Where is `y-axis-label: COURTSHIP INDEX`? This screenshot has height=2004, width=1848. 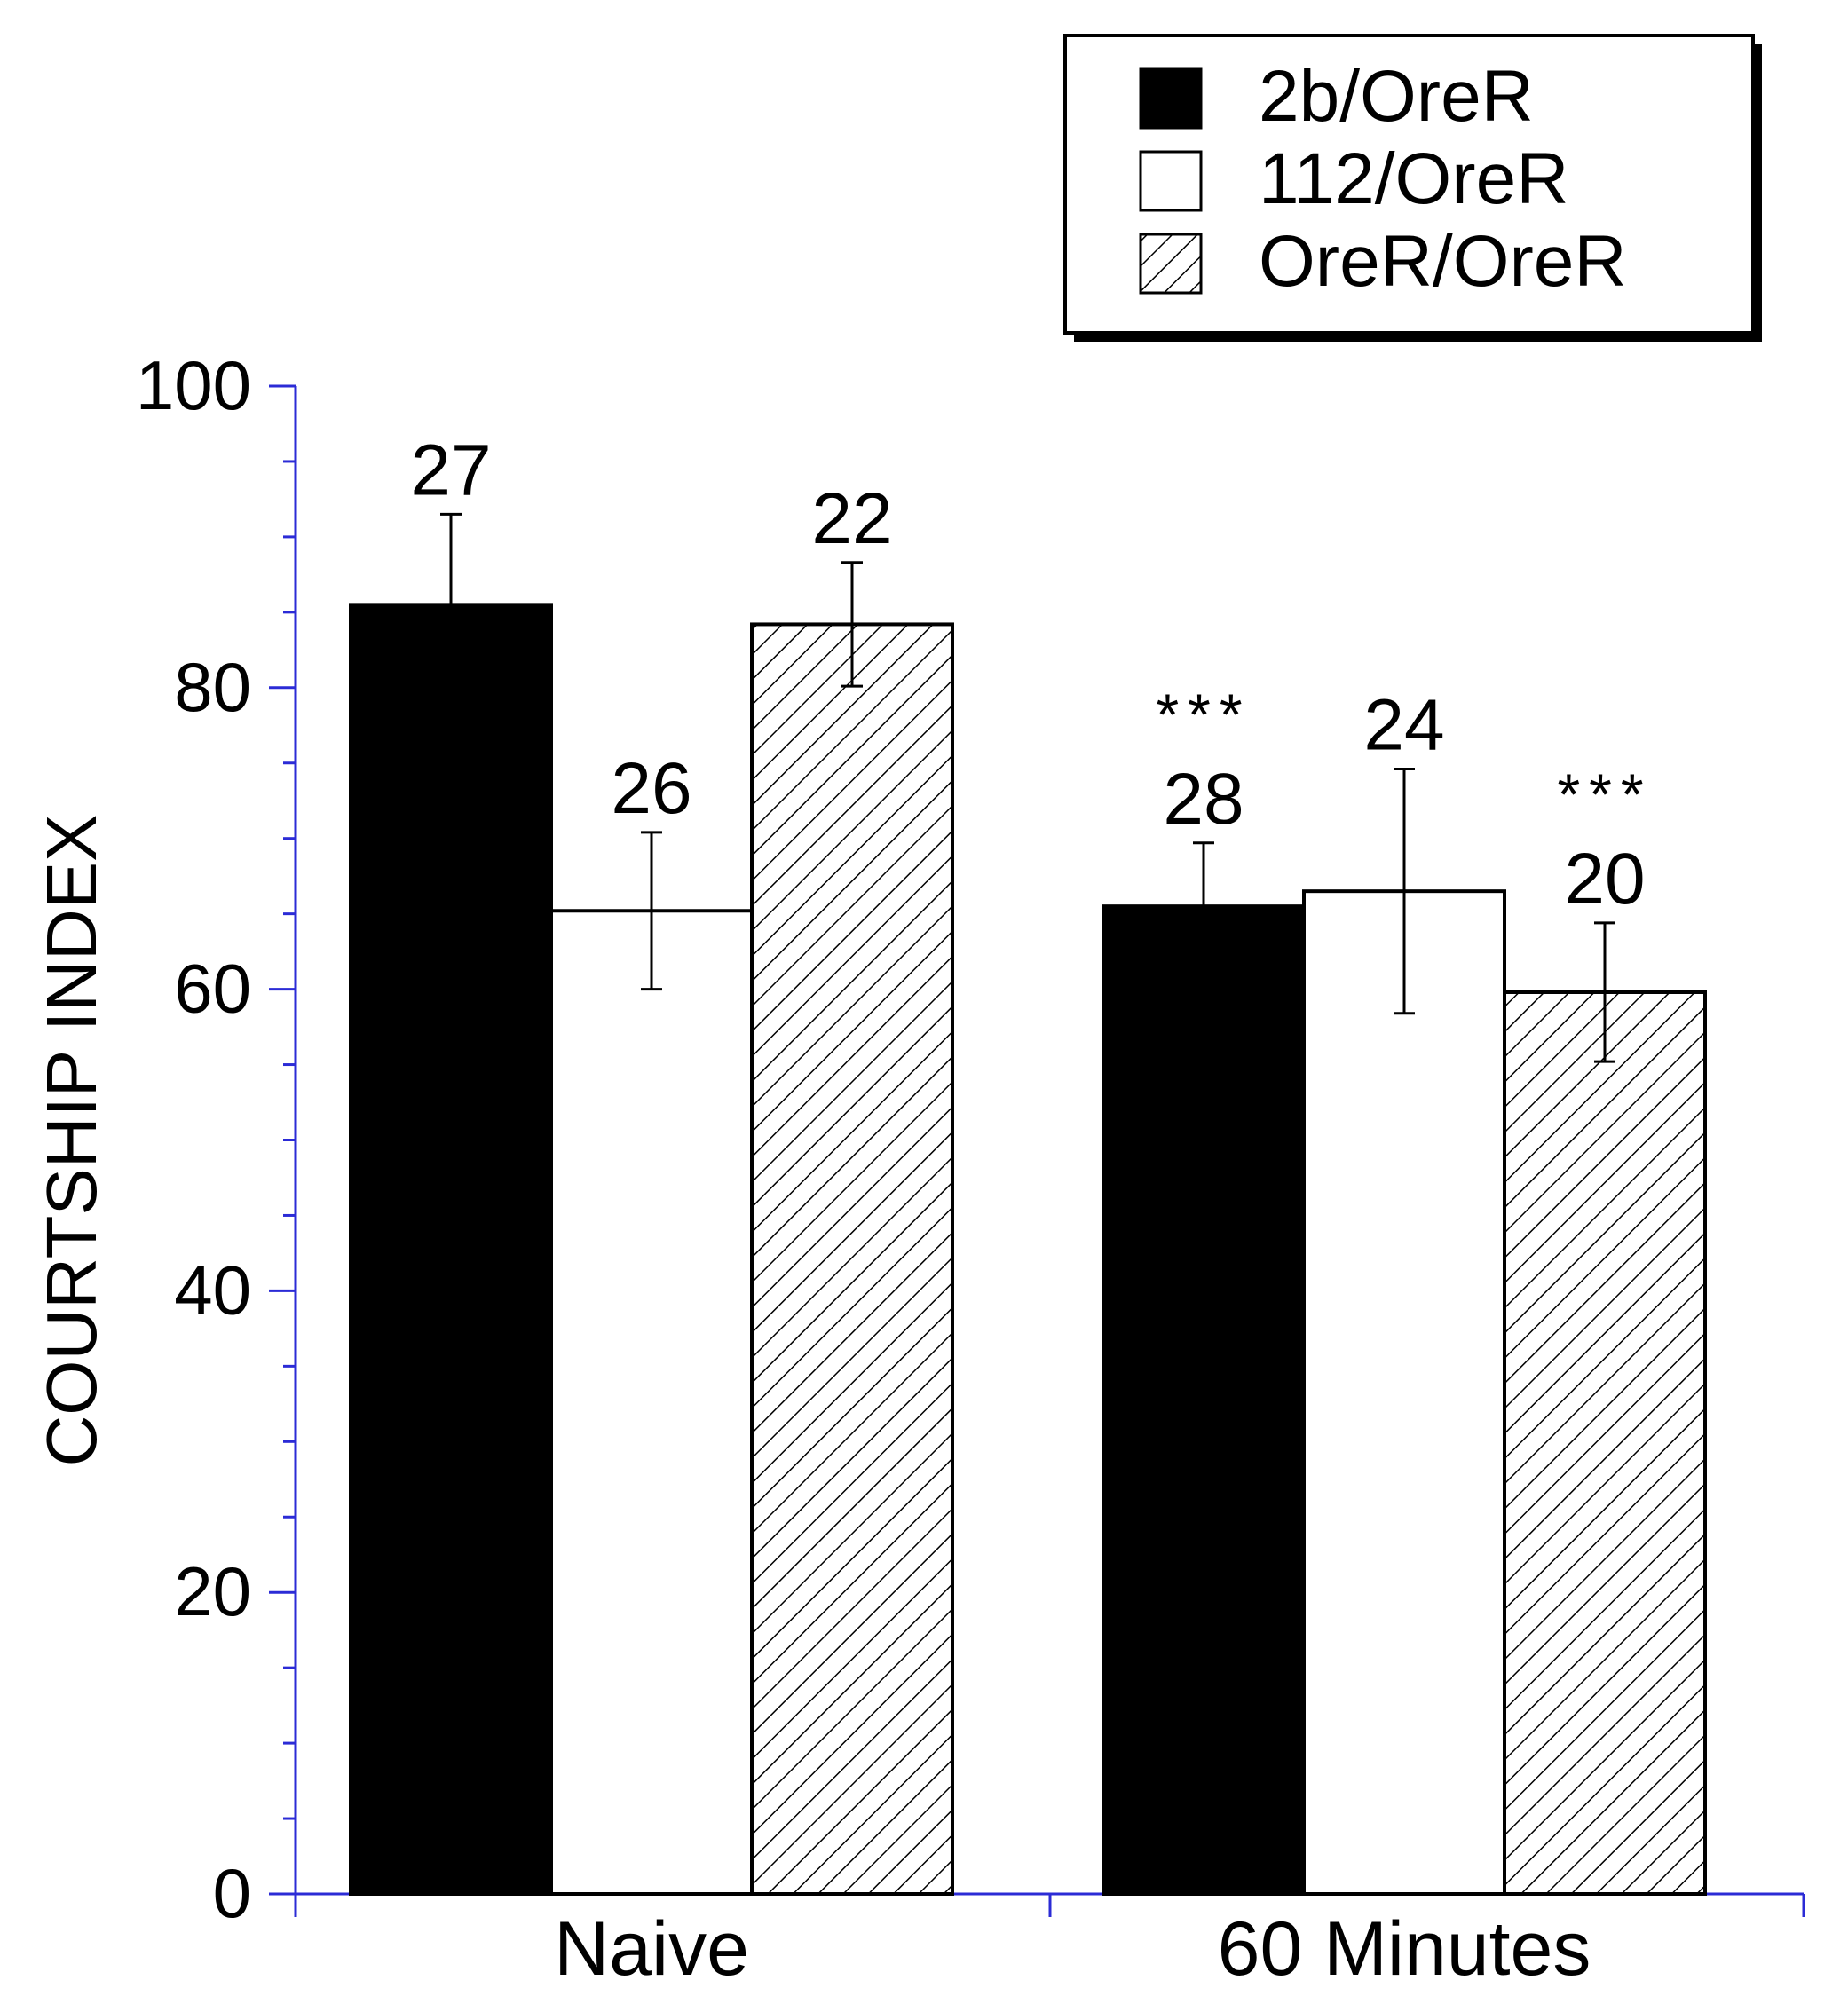
y-axis-label: COURTSHIP INDEX is located at coordinates (71, 1141).